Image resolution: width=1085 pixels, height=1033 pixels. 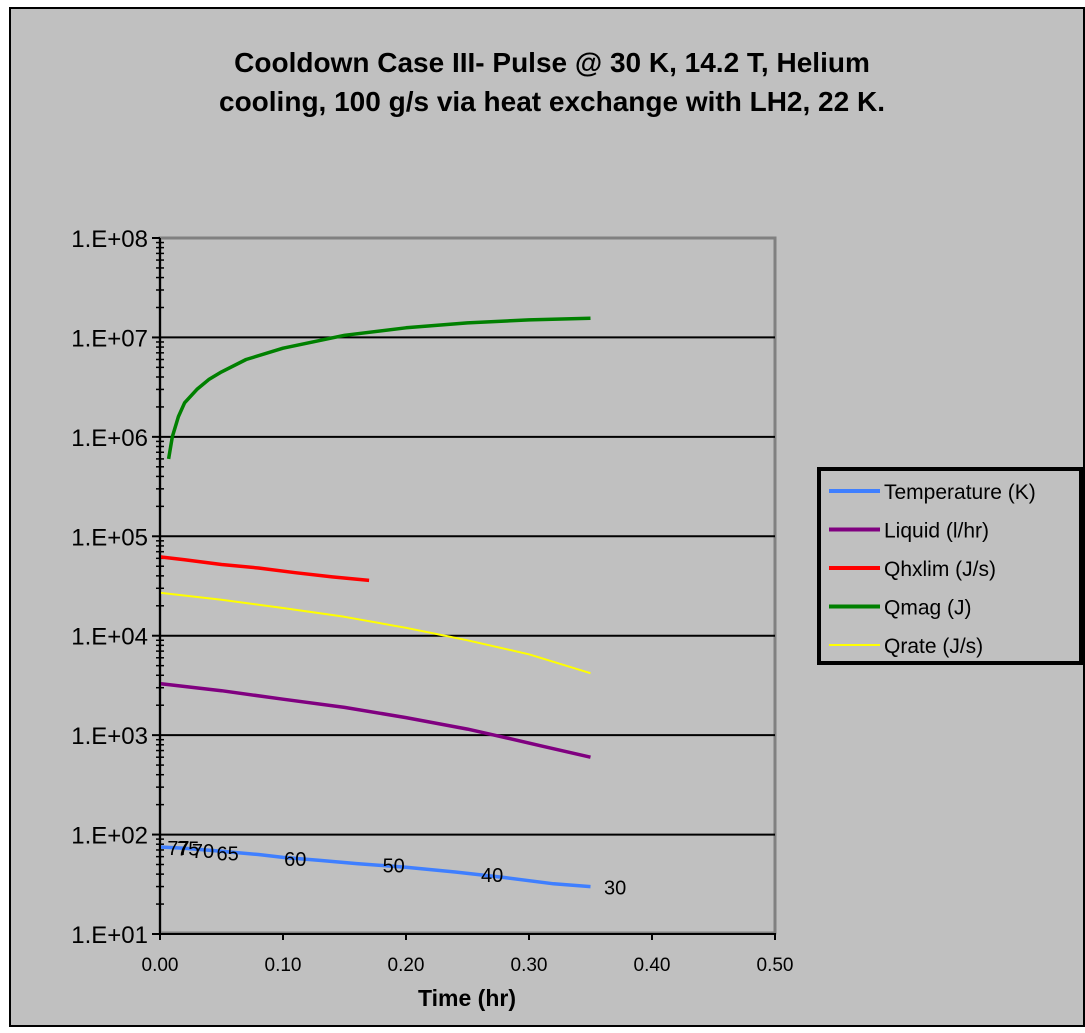 I want to click on y-tick-label: 1.E+03, so click(x=109, y=736).